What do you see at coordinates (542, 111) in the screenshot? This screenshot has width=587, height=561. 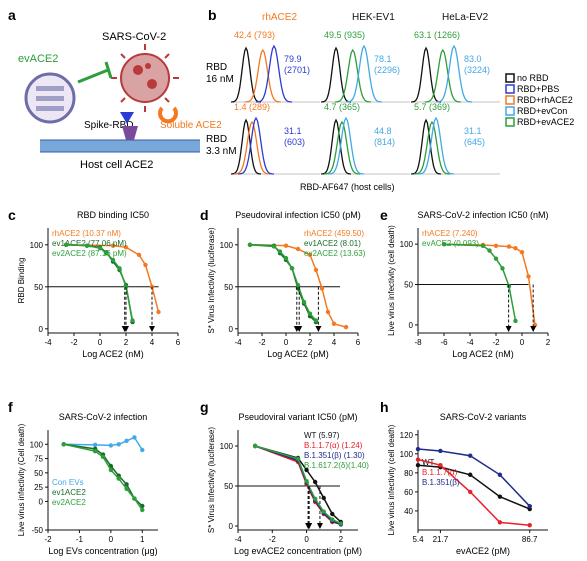 I see `flow-legend-label-3: RBD+evCon` at bounding box center [542, 111].